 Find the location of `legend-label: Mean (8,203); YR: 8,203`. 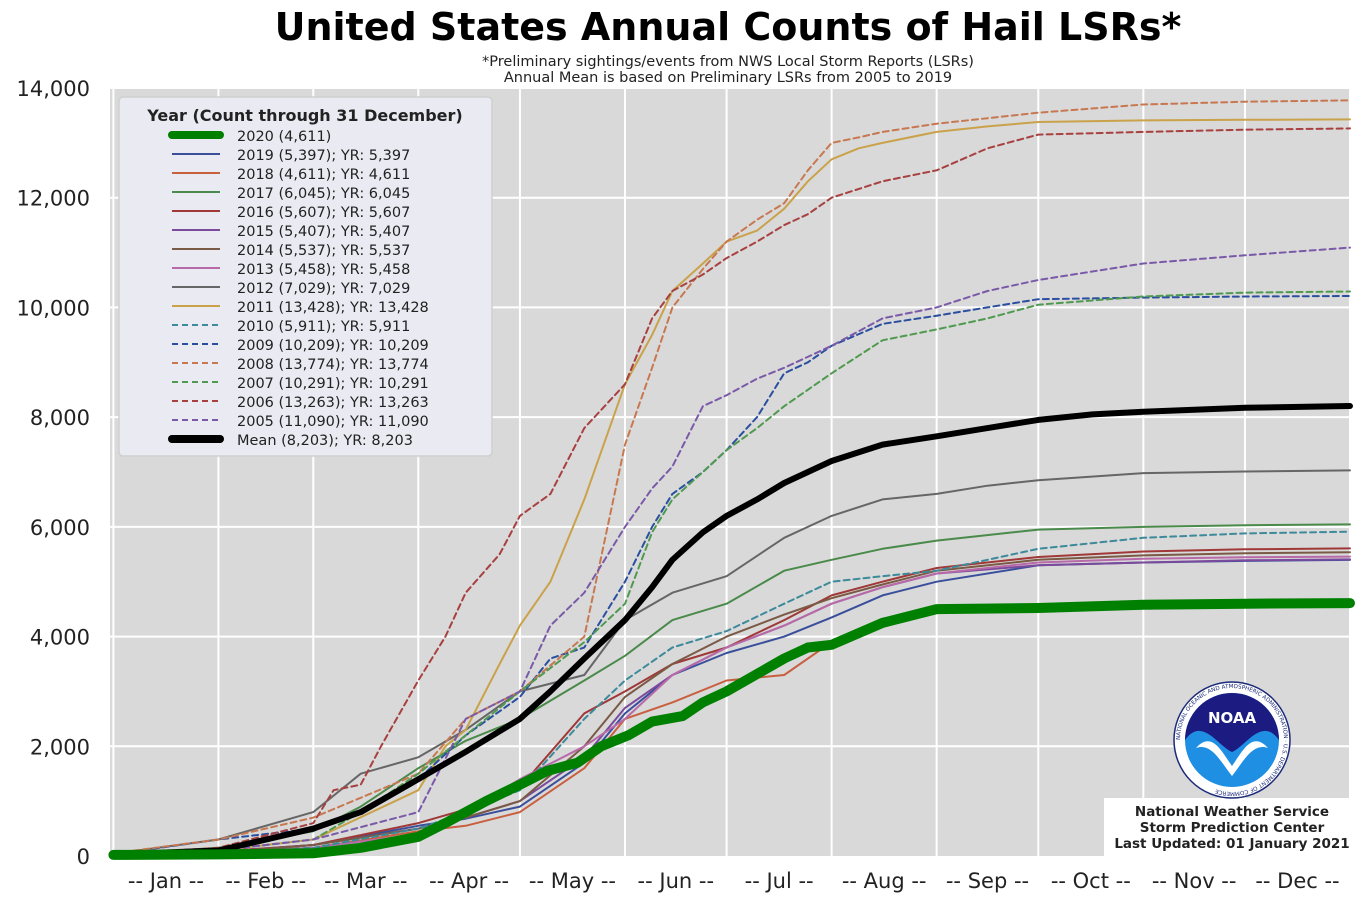

legend-label: Mean (8,203); YR: 8,203 is located at coordinates (325, 441).